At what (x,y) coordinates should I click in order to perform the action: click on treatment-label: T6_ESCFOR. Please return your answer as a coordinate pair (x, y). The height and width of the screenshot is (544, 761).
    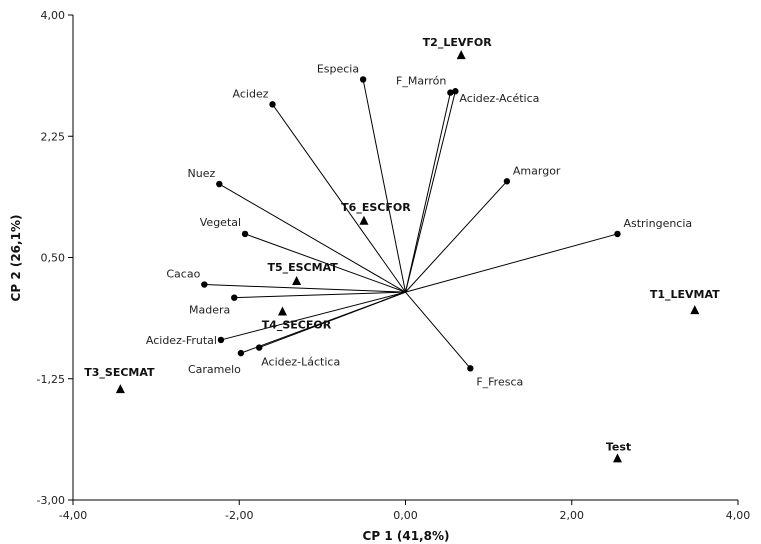
    Looking at the image, I should click on (376, 207).